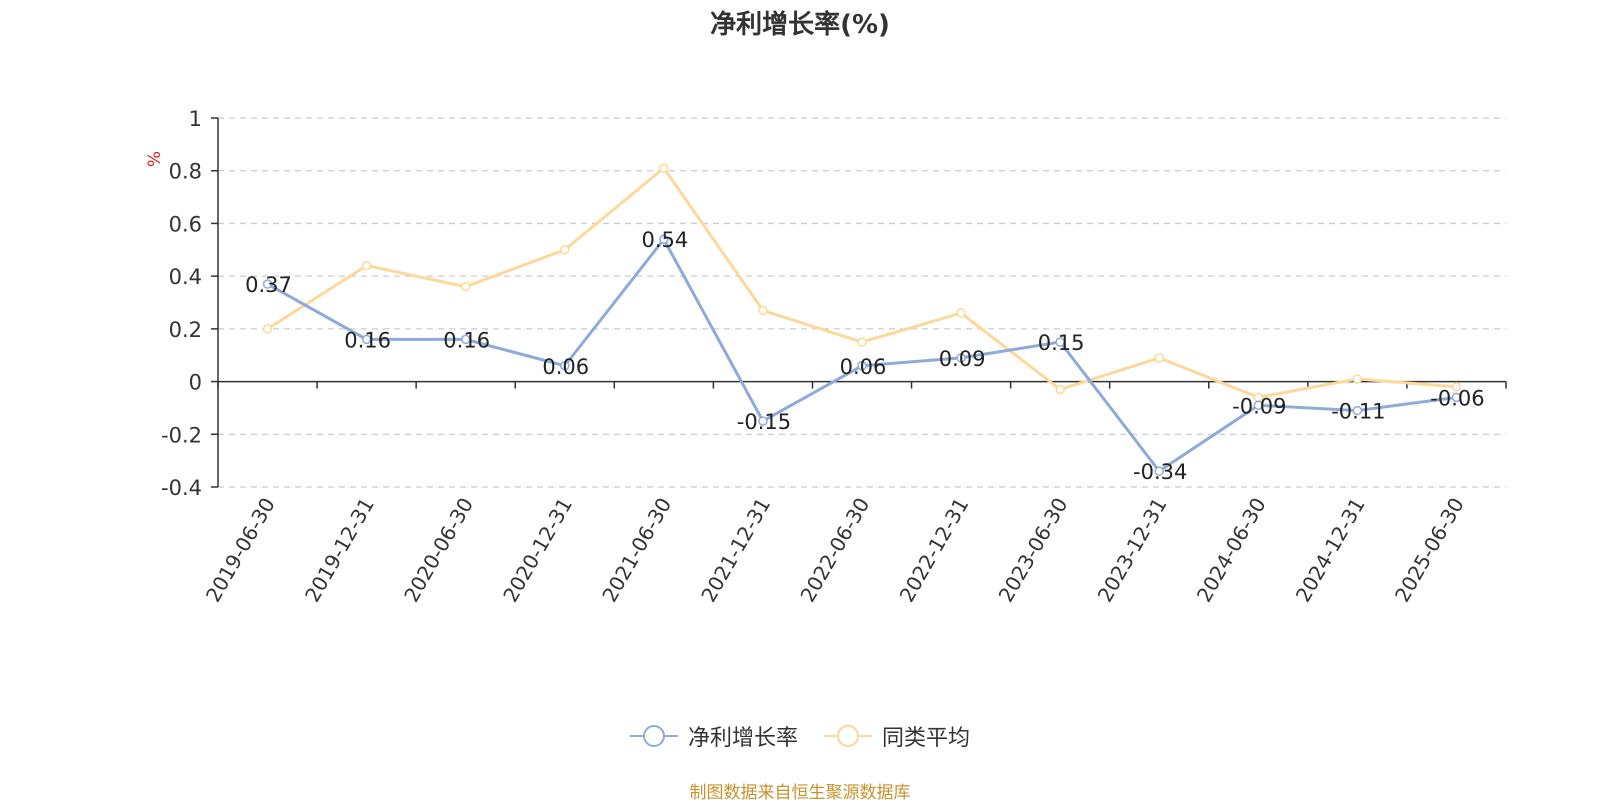 The width and height of the screenshot is (1600, 803). Describe the element at coordinates (181, 435) in the screenshot. I see `y-tick-label: -0.2` at that location.